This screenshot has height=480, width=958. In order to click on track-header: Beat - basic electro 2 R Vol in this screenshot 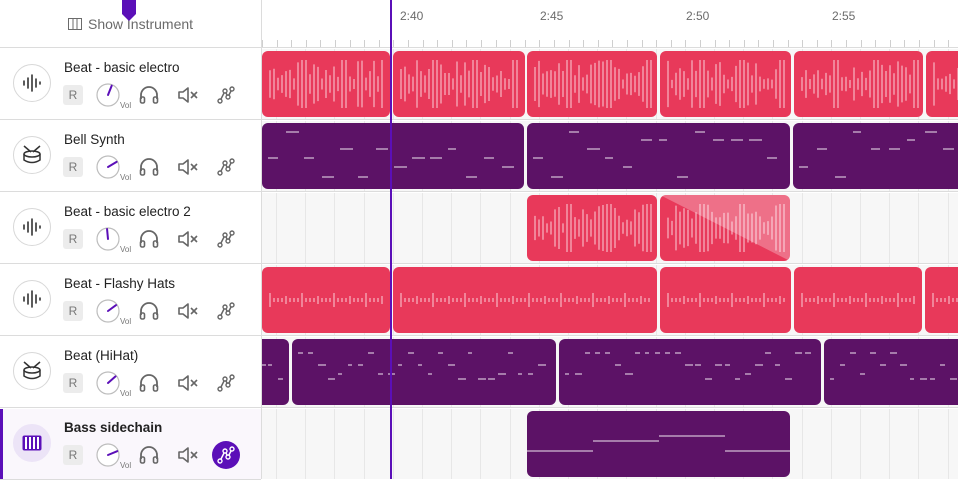, I will do `click(130, 228)`.